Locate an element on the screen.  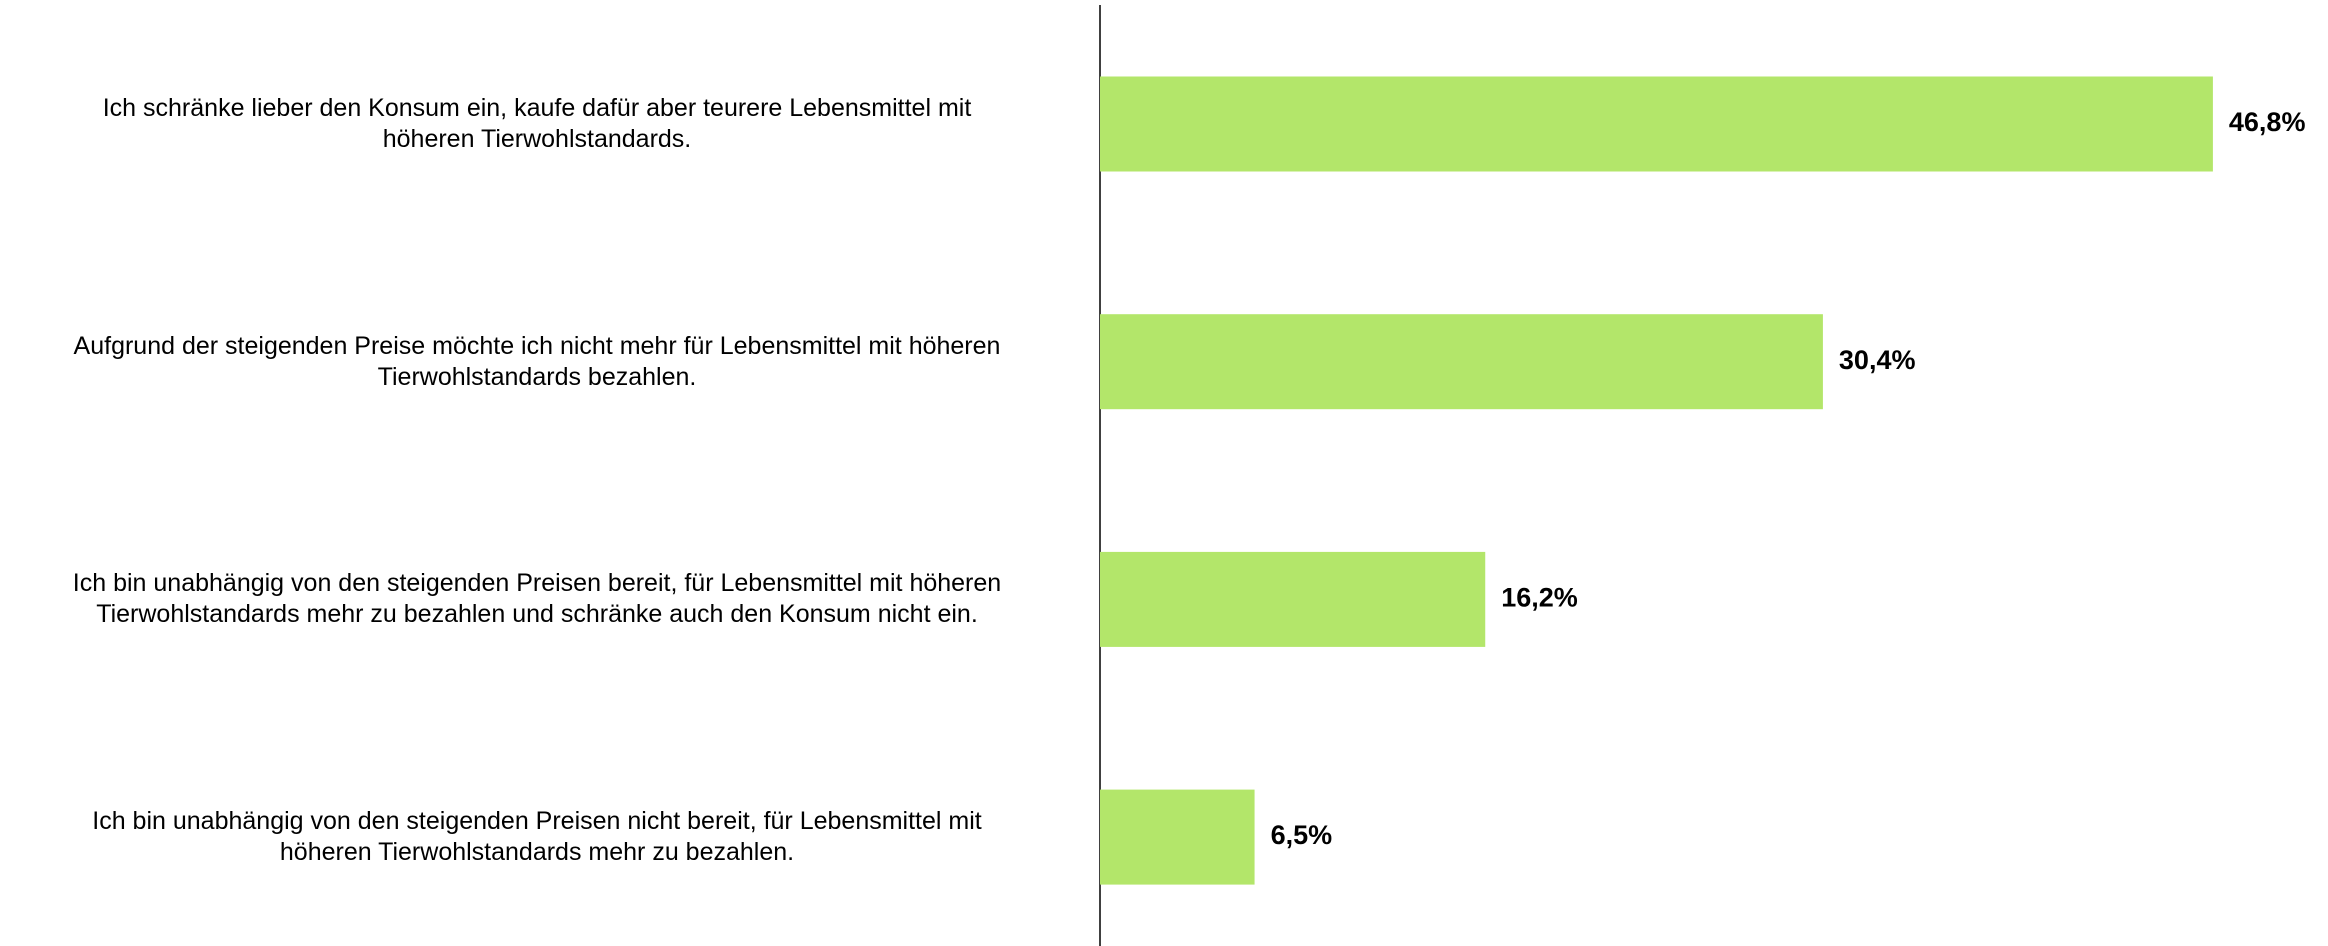
value-label: 30,4% is located at coordinates (1877, 360).